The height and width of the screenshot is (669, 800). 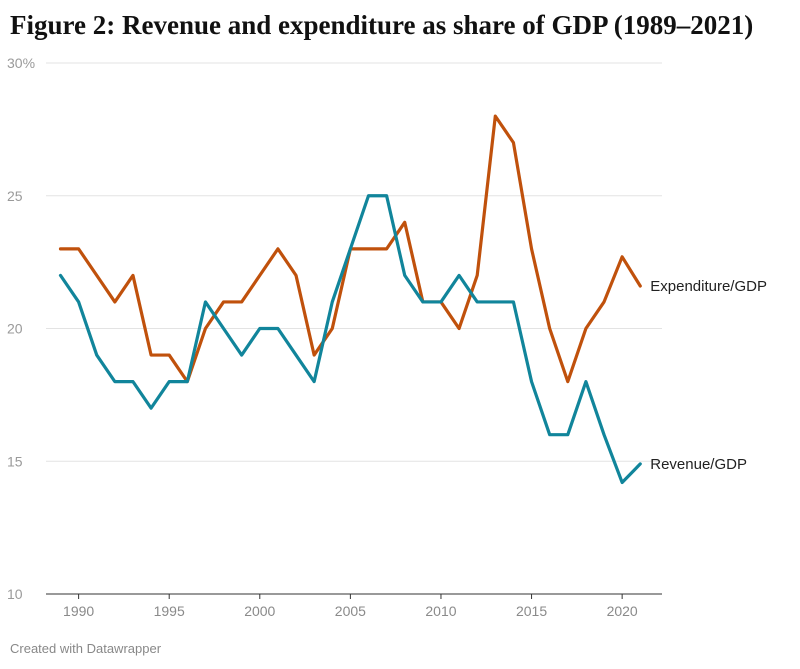 What do you see at coordinates (15, 461) in the screenshot?
I see `y-tick-label: 15` at bounding box center [15, 461].